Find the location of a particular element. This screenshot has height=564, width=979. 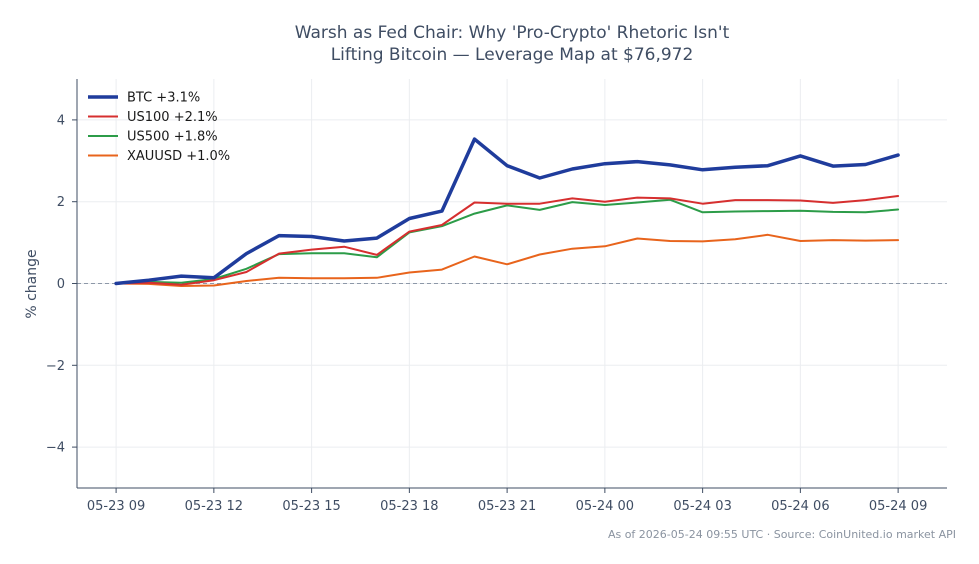

legend-label: XAUUSD +1.0% is located at coordinates (178, 156).